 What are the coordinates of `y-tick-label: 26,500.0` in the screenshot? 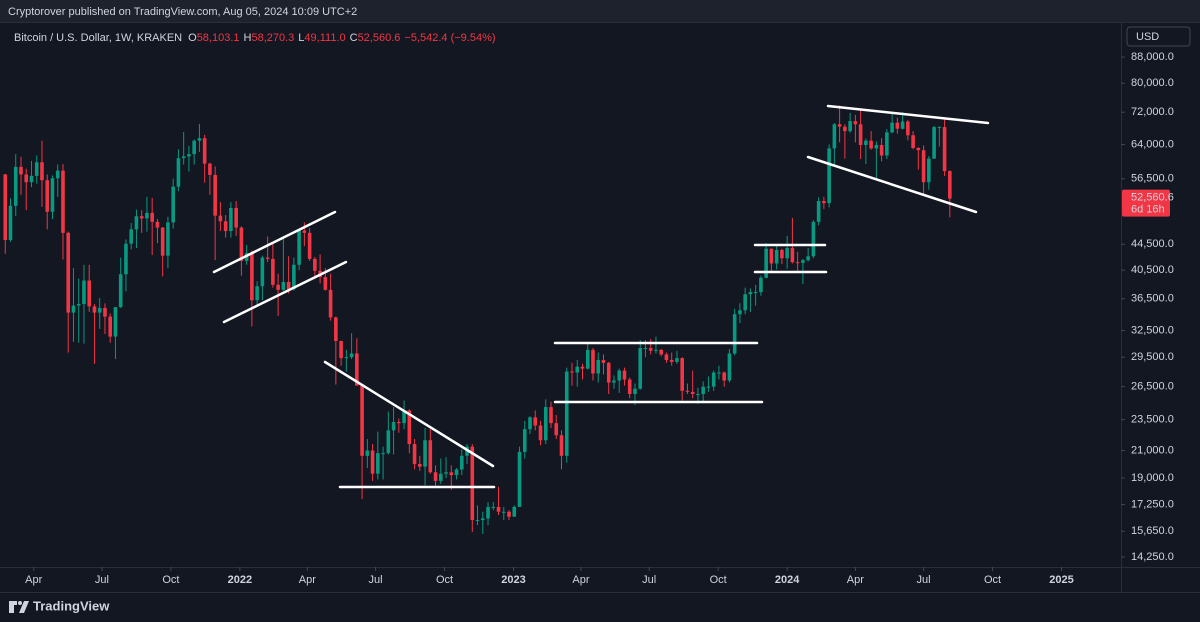 It's located at (1152, 387).